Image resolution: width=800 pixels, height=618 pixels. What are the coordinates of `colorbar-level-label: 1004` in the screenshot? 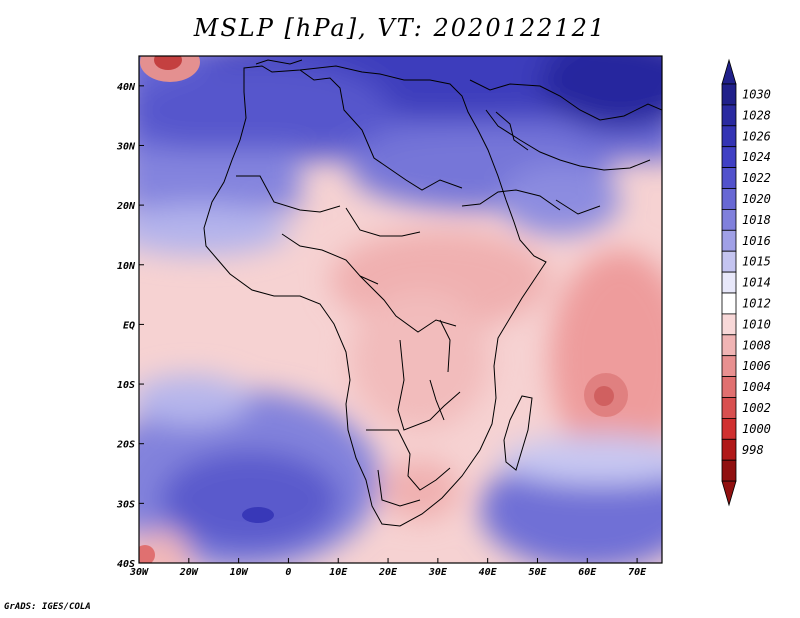 It's located at (756, 387).